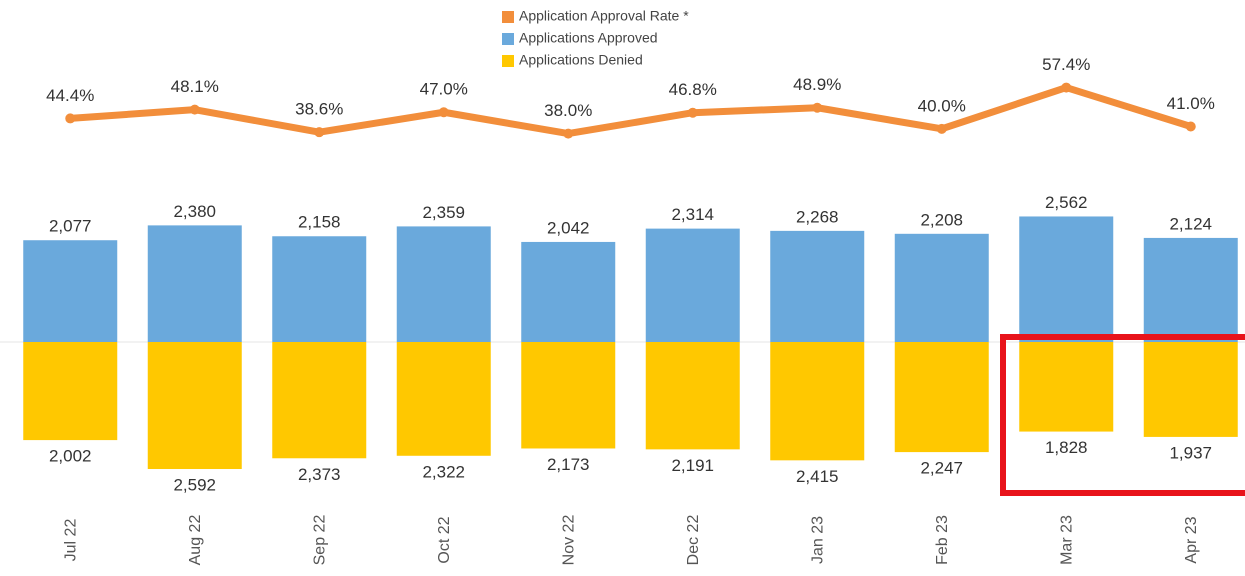 Image resolution: width=1245 pixels, height=576 pixels. I want to click on value-label: 2,314, so click(692, 214).